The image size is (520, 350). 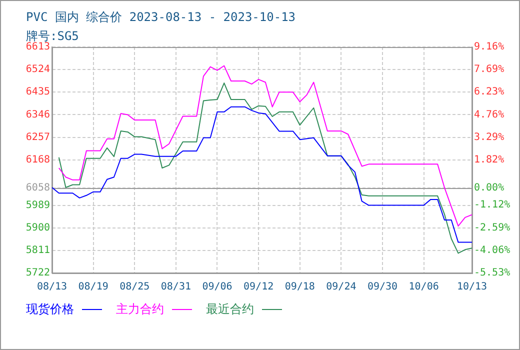 What do you see at coordinates (175, 287) in the screenshot?
I see `x-tick-label: 08/31` at bounding box center [175, 287].